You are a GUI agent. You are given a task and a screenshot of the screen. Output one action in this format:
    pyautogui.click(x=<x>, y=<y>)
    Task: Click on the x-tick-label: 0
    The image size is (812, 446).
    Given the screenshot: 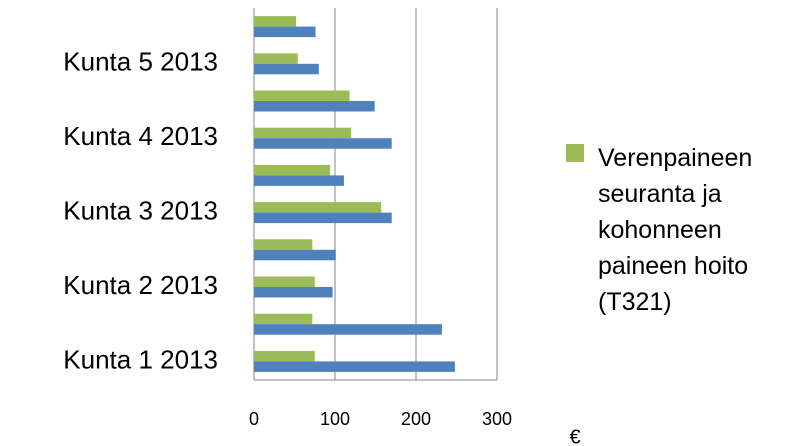 What is the action you would take?
    pyautogui.click(x=254, y=419)
    